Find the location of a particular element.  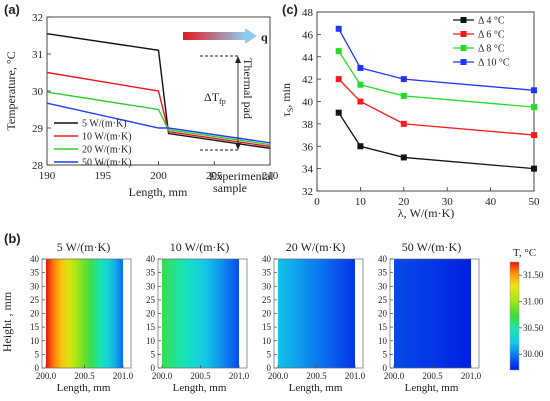

legend-c: Δ 4 °C Δ 6 °C Δ 8 °C Δ 10 °C is located at coordinates (481, 42).